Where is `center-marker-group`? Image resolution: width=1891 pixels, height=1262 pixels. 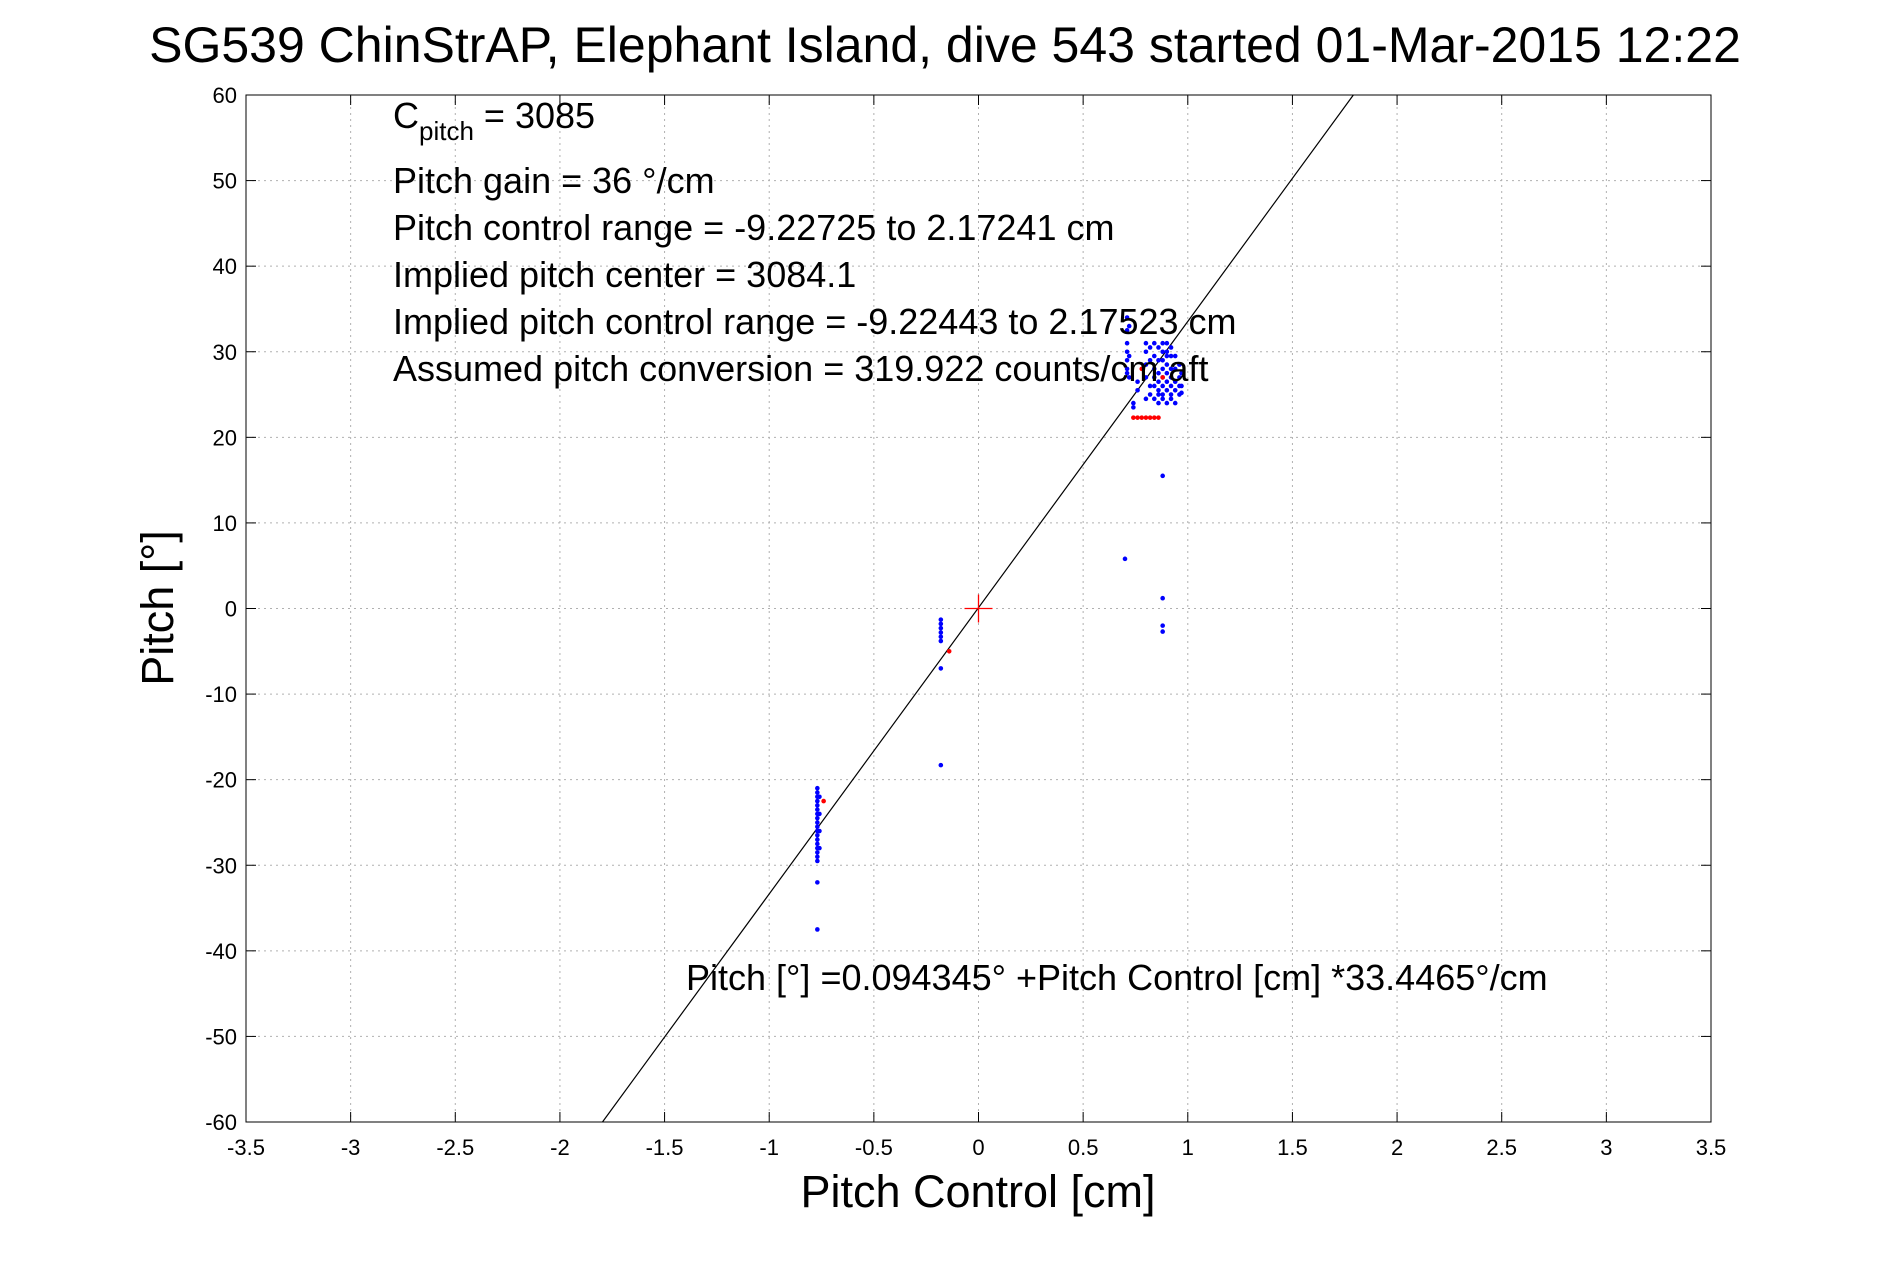 center-marker-group is located at coordinates (978, 608).